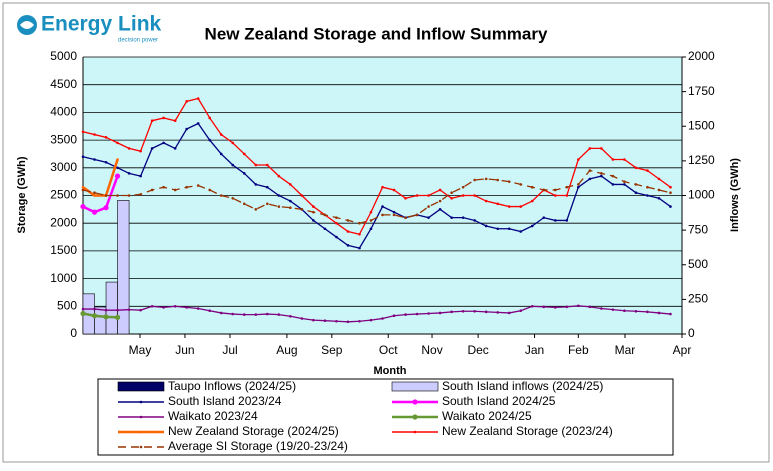 The height and width of the screenshot is (471, 773). Describe the element at coordinates (232, 386) in the screenshot. I see `legend-label: Taupo Inflows (2024/25)` at that location.